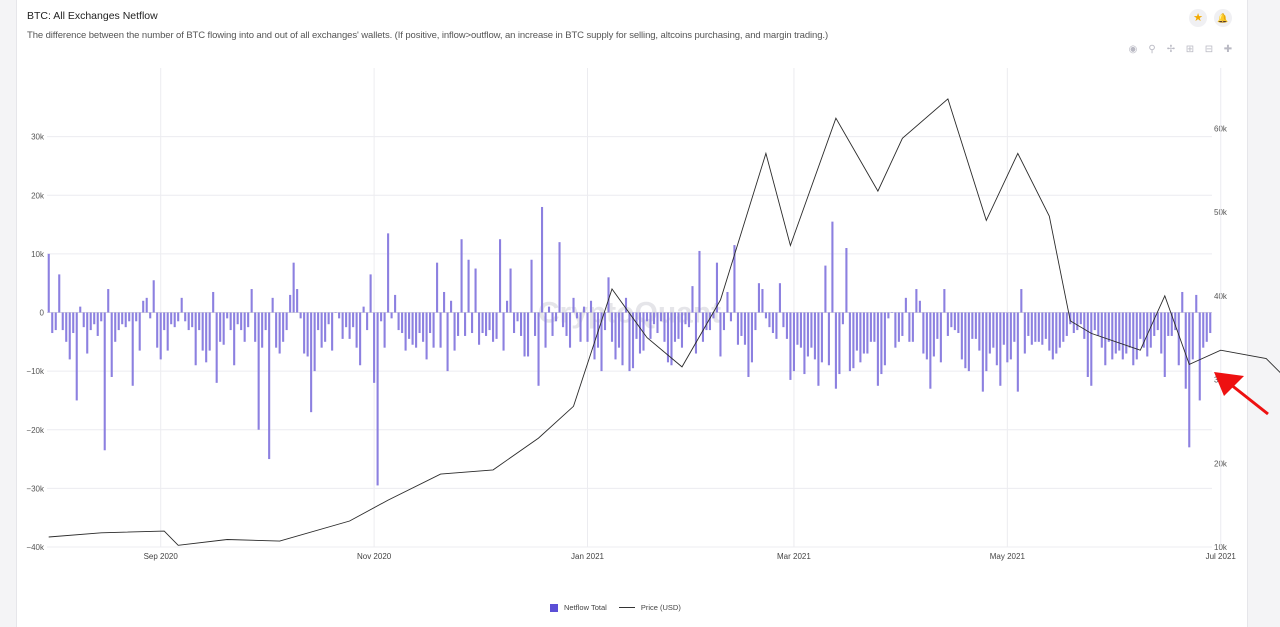 This screenshot has height=627, width=1280. I want to click on star-icon: ★, so click(1198, 18).